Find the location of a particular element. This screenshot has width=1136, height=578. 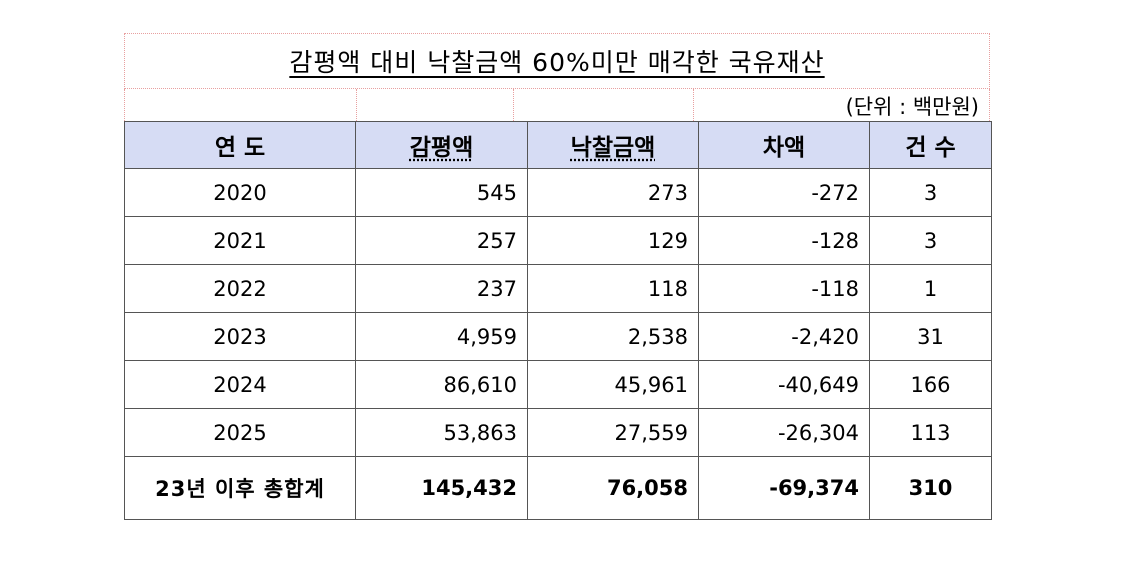

total-count: 310 is located at coordinates (930, 488).